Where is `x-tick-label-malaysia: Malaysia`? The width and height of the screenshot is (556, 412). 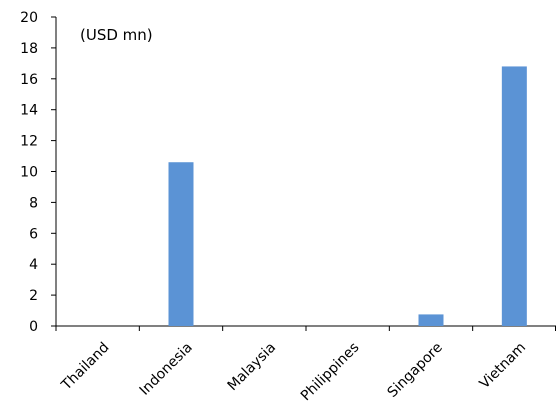 x-tick-label-malaysia: Malaysia is located at coordinates (252, 367).